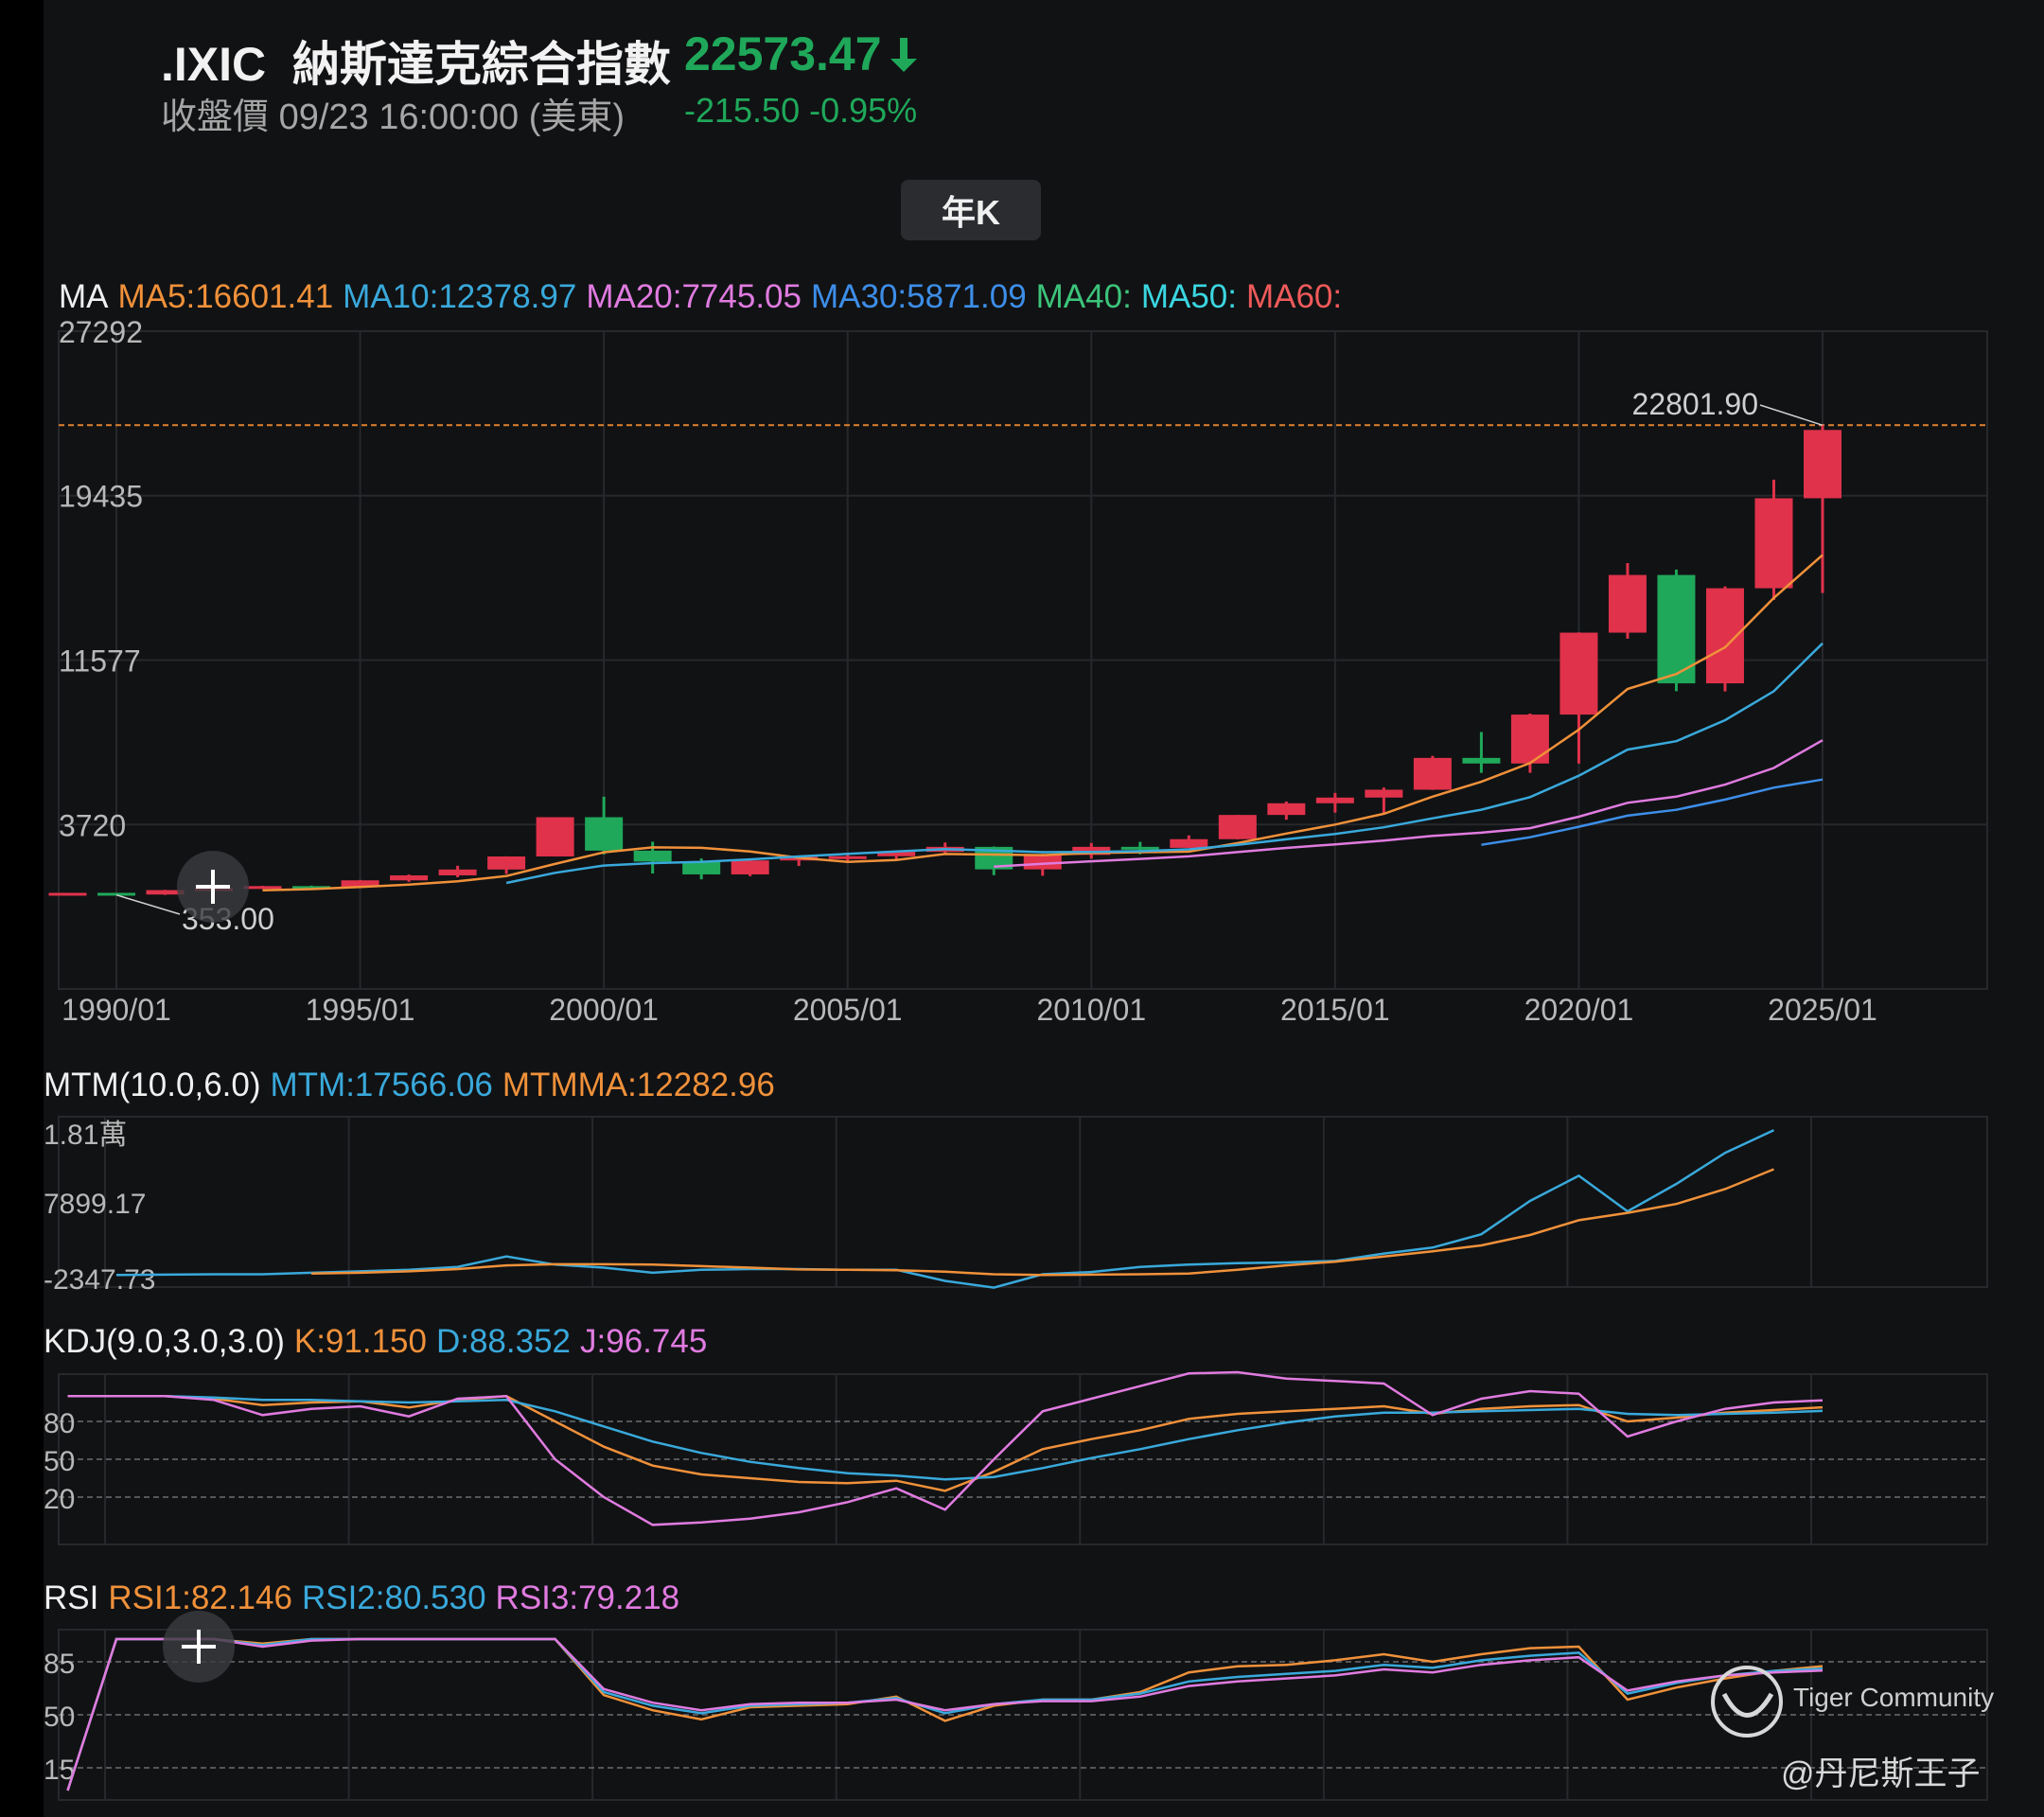 The width and height of the screenshot is (2044, 1817). Describe the element at coordinates (577, 117) in the screenshot. I see `timezone-label: (美東)` at that location.